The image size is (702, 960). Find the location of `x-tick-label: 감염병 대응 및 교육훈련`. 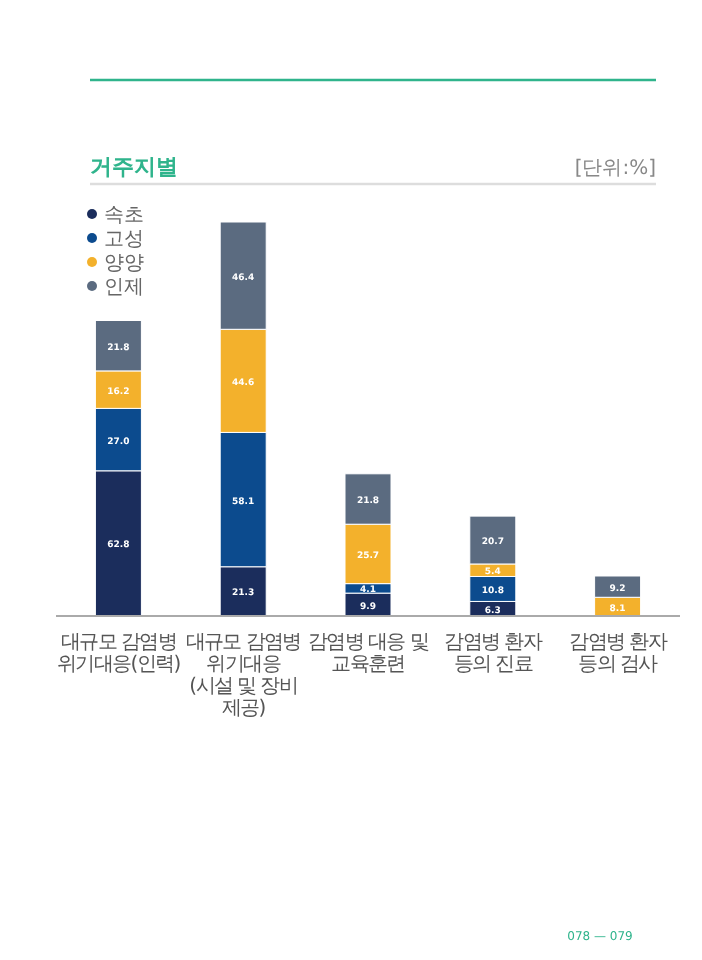

x-tick-label: 감염병 대응 및 교육훈련 is located at coordinates (369, 654).